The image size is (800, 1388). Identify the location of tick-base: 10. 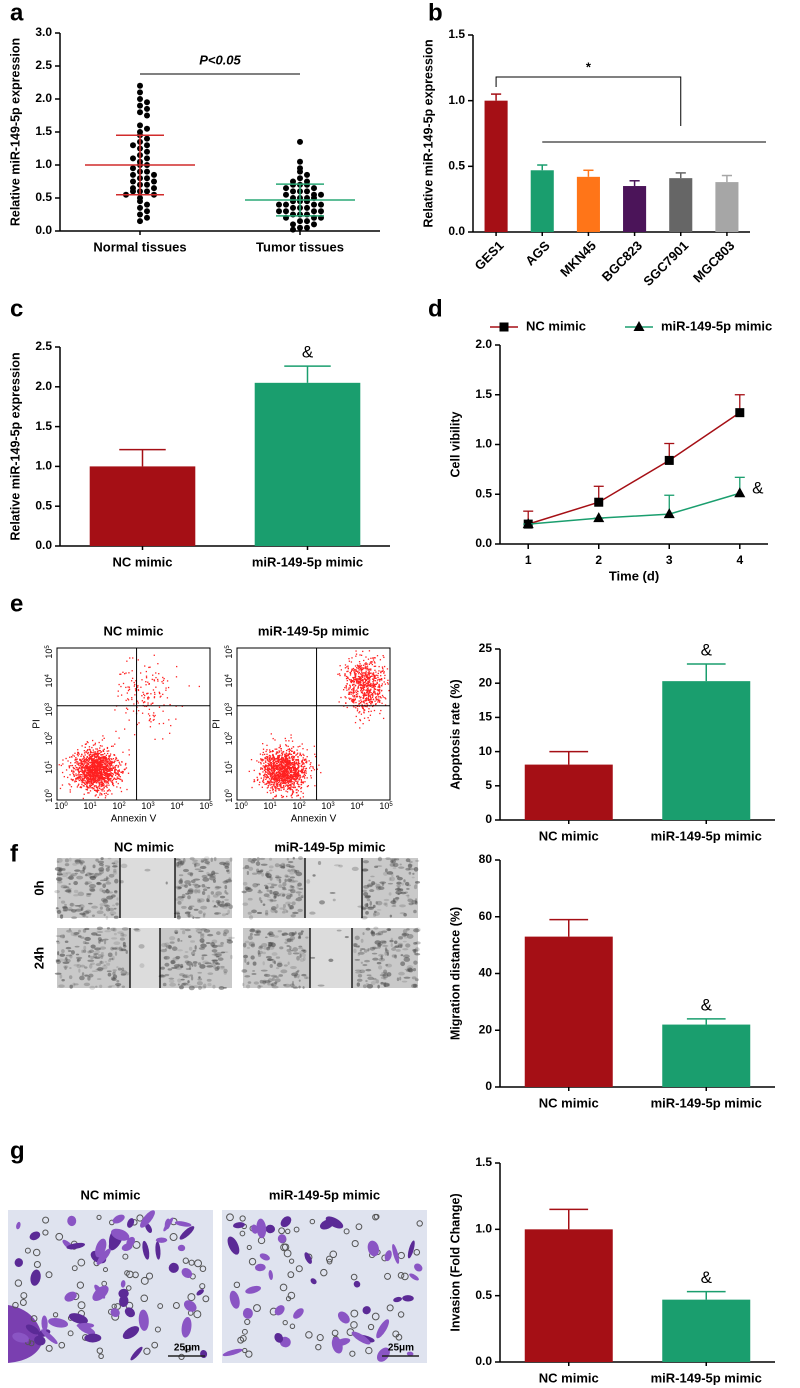
(229, 798).